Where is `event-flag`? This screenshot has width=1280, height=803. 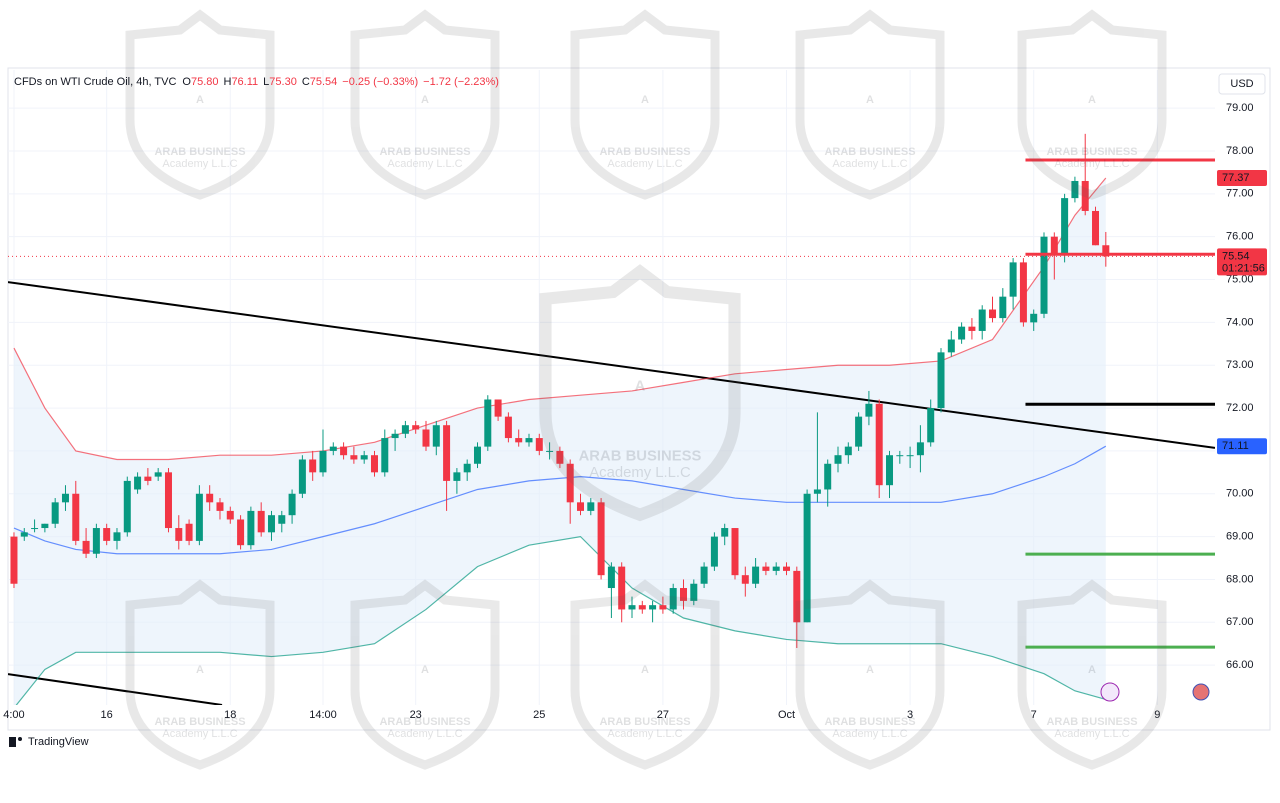
event-flag is located at coordinates (1201, 692).